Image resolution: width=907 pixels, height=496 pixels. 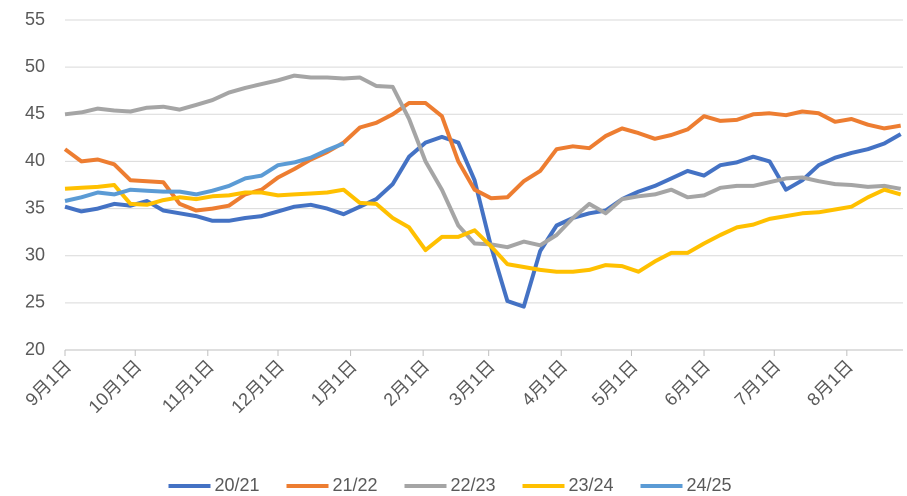 I want to click on y-tick-label: 55, so click(x=35, y=19).